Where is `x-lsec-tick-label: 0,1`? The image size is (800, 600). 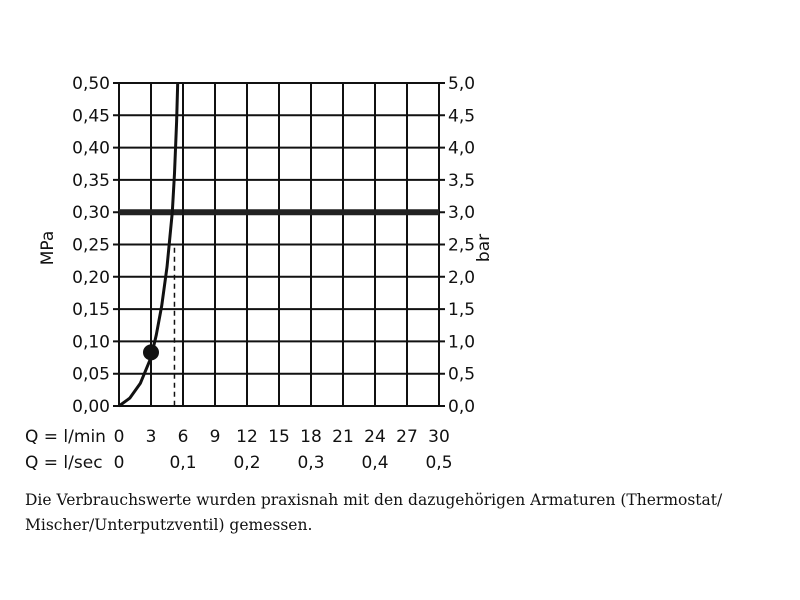 x-lsec-tick-label: 0,1 is located at coordinates (182, 463).